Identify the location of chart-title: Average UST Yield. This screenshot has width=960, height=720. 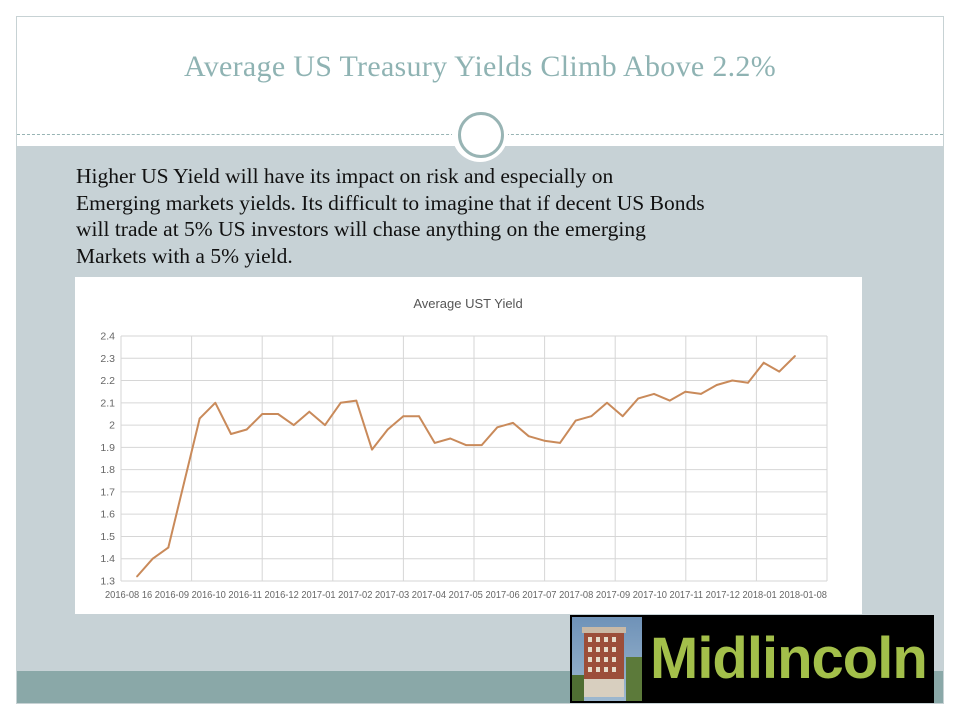
(467, 303).